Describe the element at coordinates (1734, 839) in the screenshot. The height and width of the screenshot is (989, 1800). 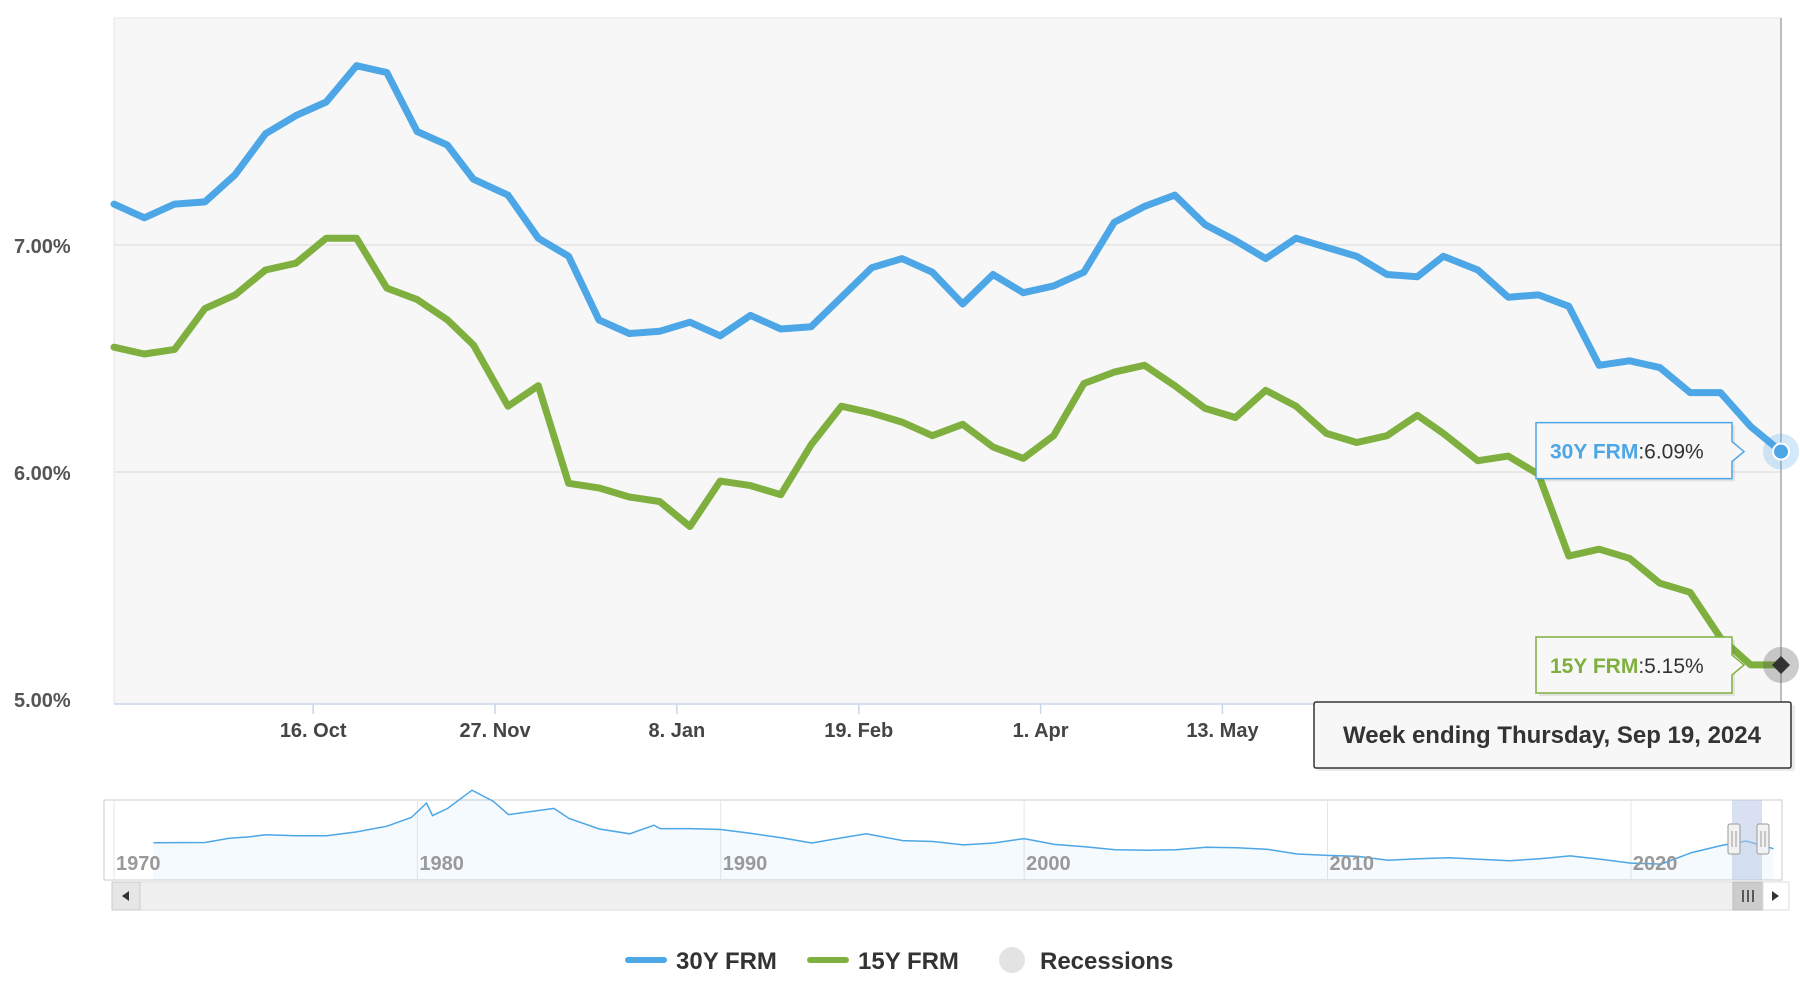
I see `navigator-left-handle` at that location.